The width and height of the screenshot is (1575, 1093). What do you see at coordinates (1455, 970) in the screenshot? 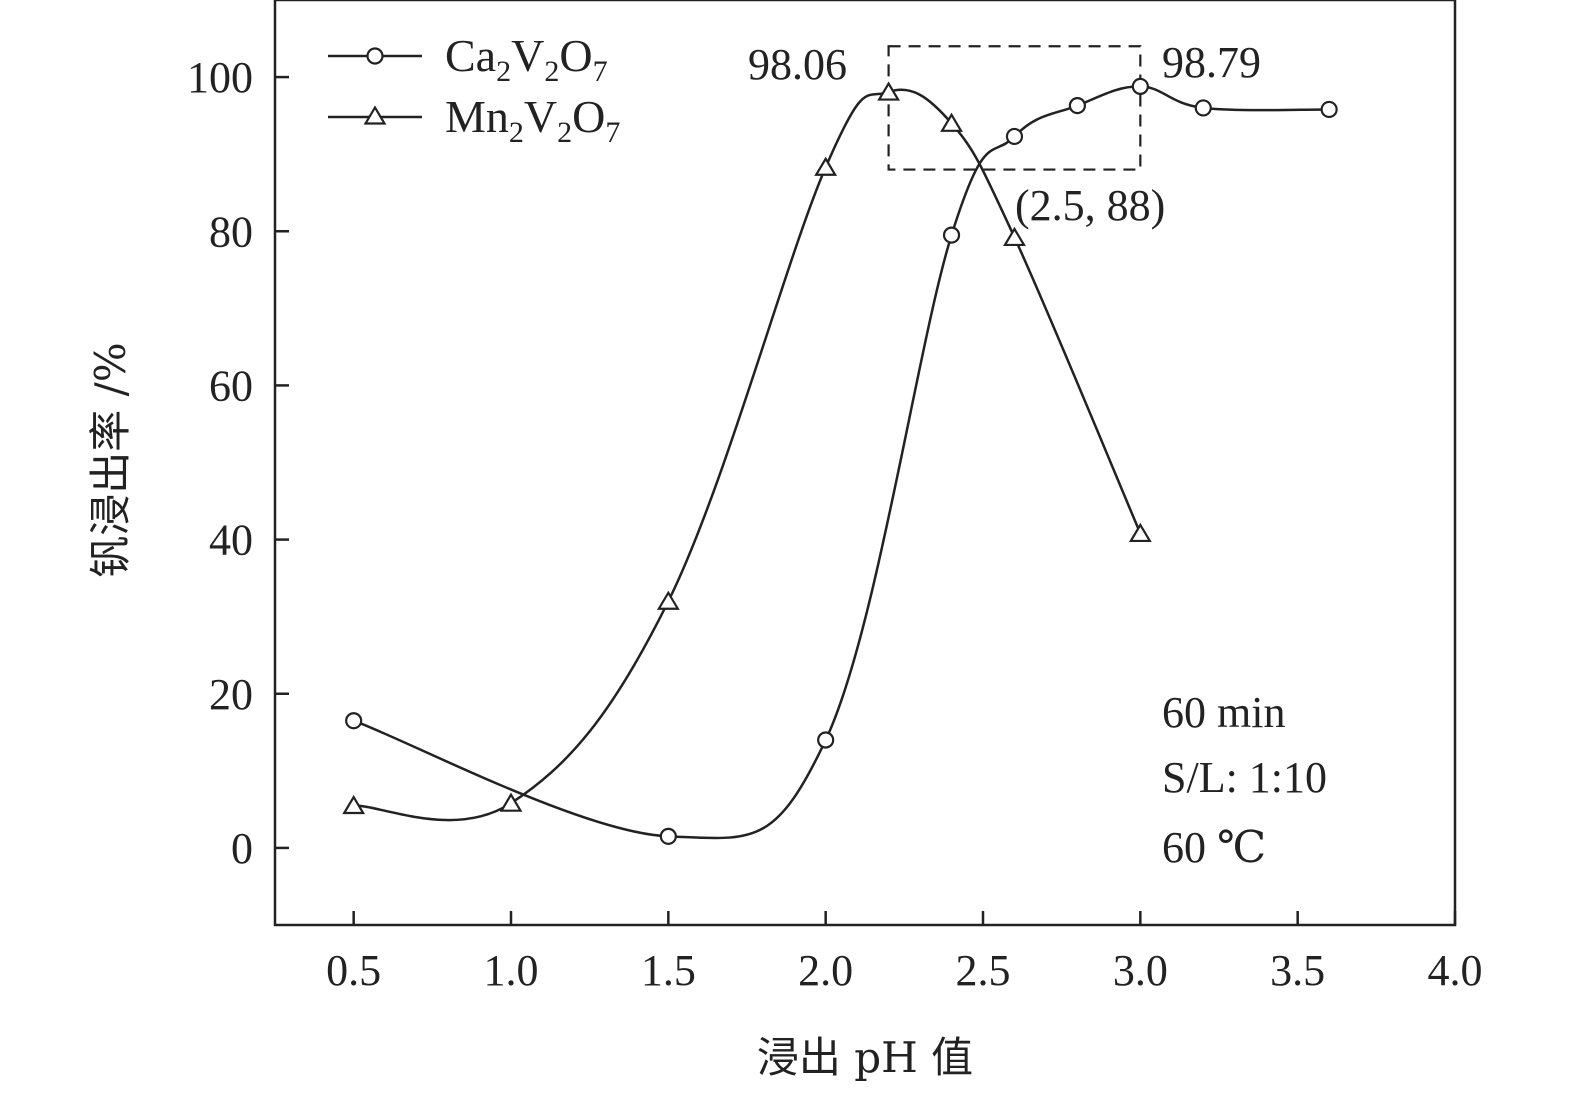
I see `x-tick-label: 4.0` at bounding box center [1455, 970].